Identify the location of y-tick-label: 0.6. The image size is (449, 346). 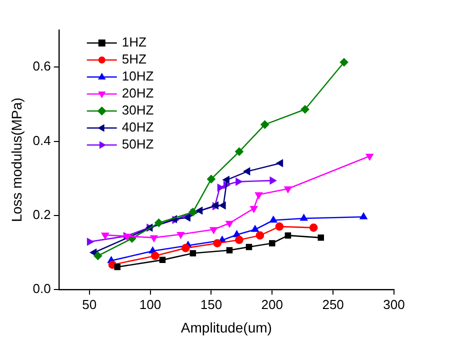
(41, 66).